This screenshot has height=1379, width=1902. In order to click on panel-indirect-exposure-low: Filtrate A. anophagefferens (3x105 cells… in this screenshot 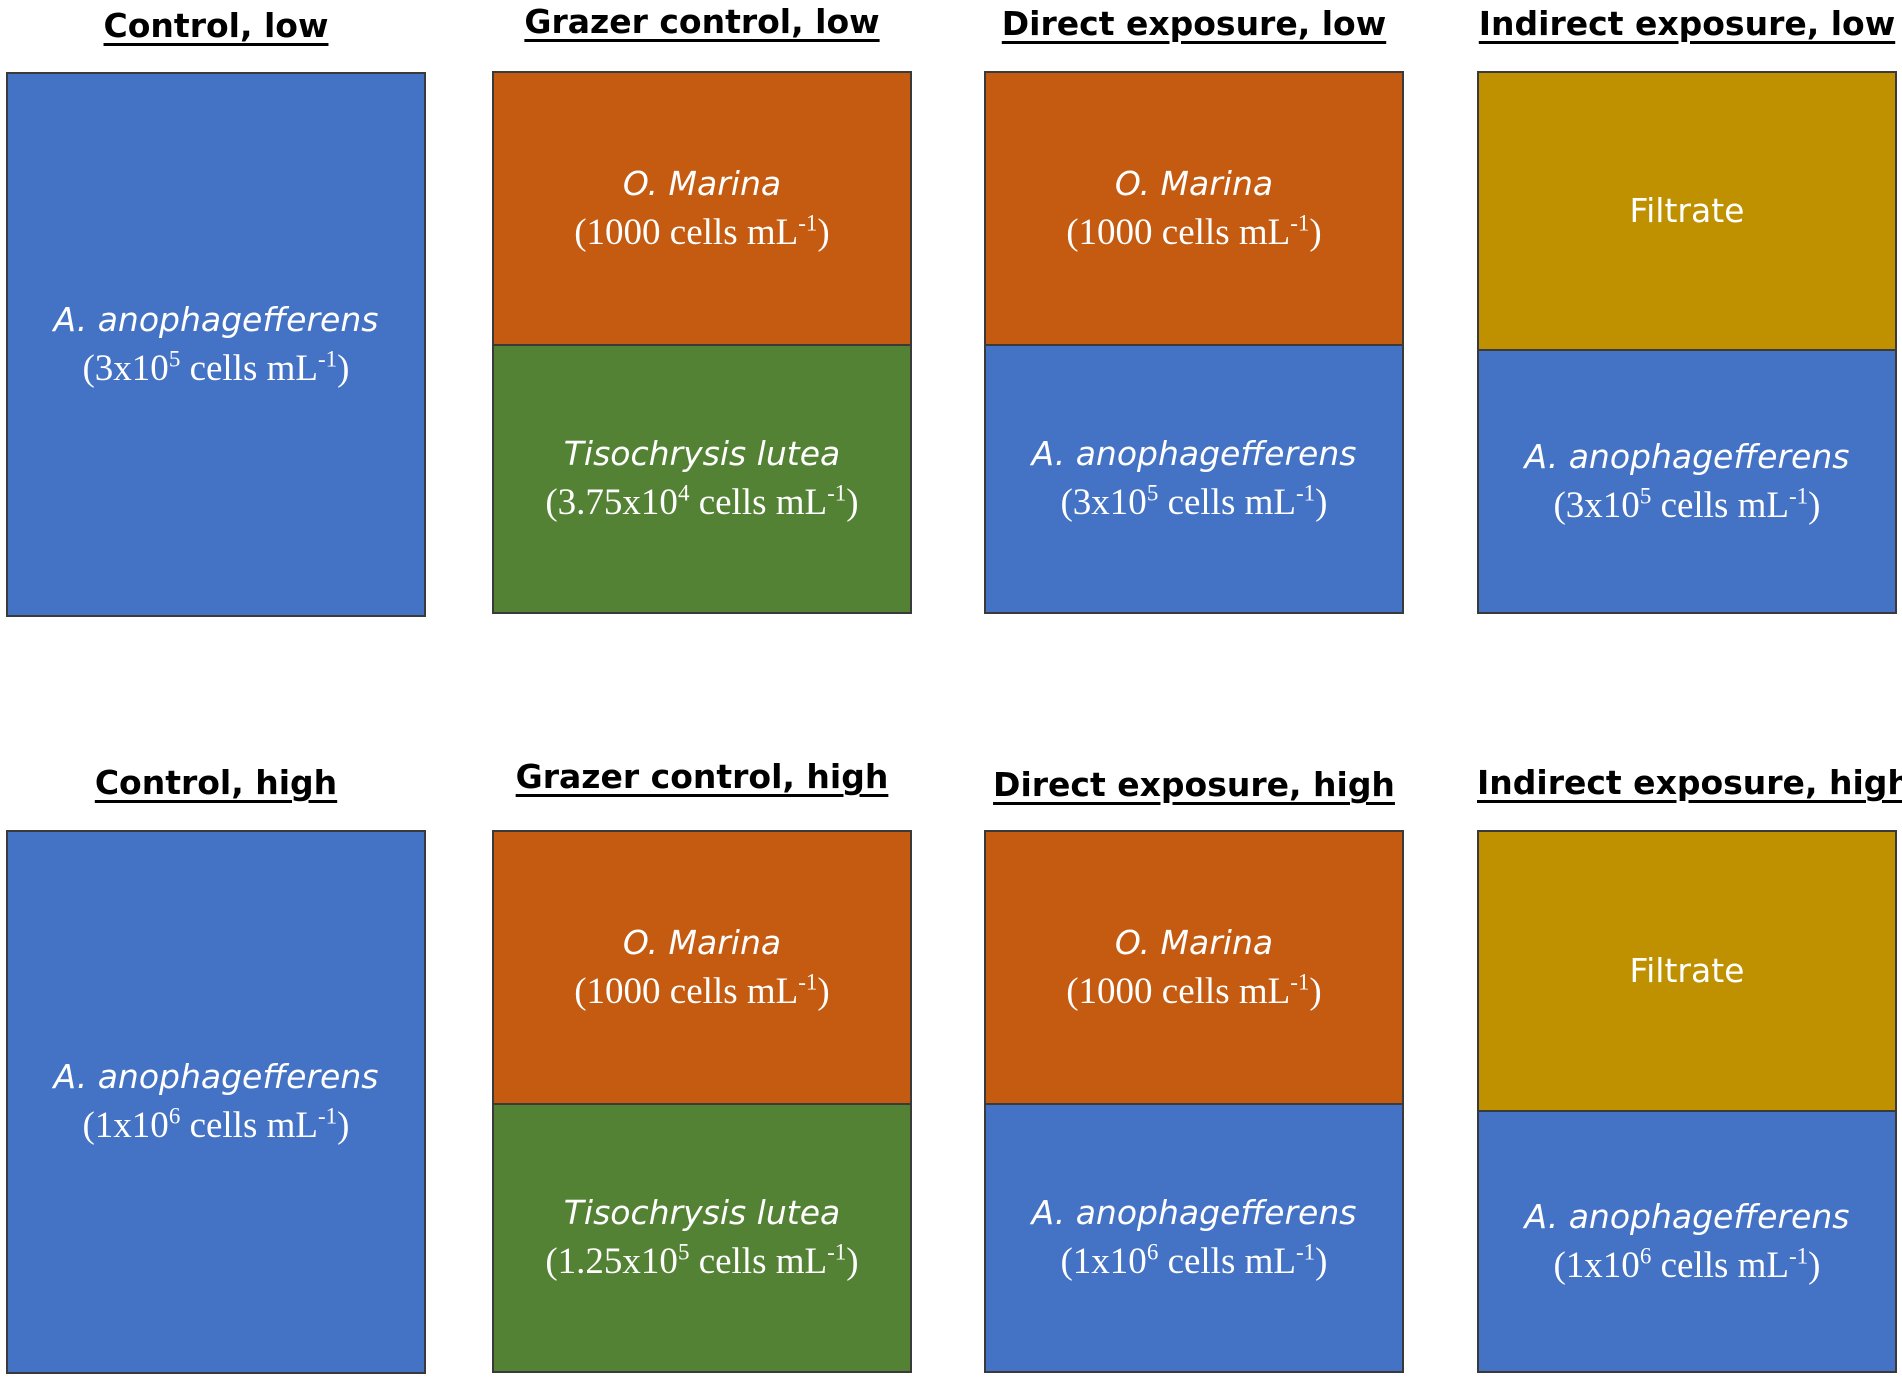, I will do `click(1687, 342)`.